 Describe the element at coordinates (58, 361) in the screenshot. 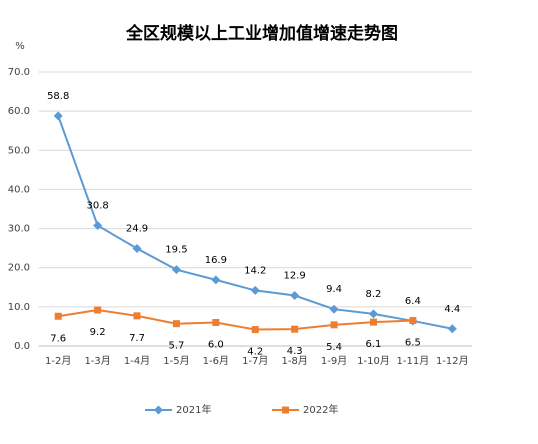

I see `x-tick-label: 1-2月` at that location.